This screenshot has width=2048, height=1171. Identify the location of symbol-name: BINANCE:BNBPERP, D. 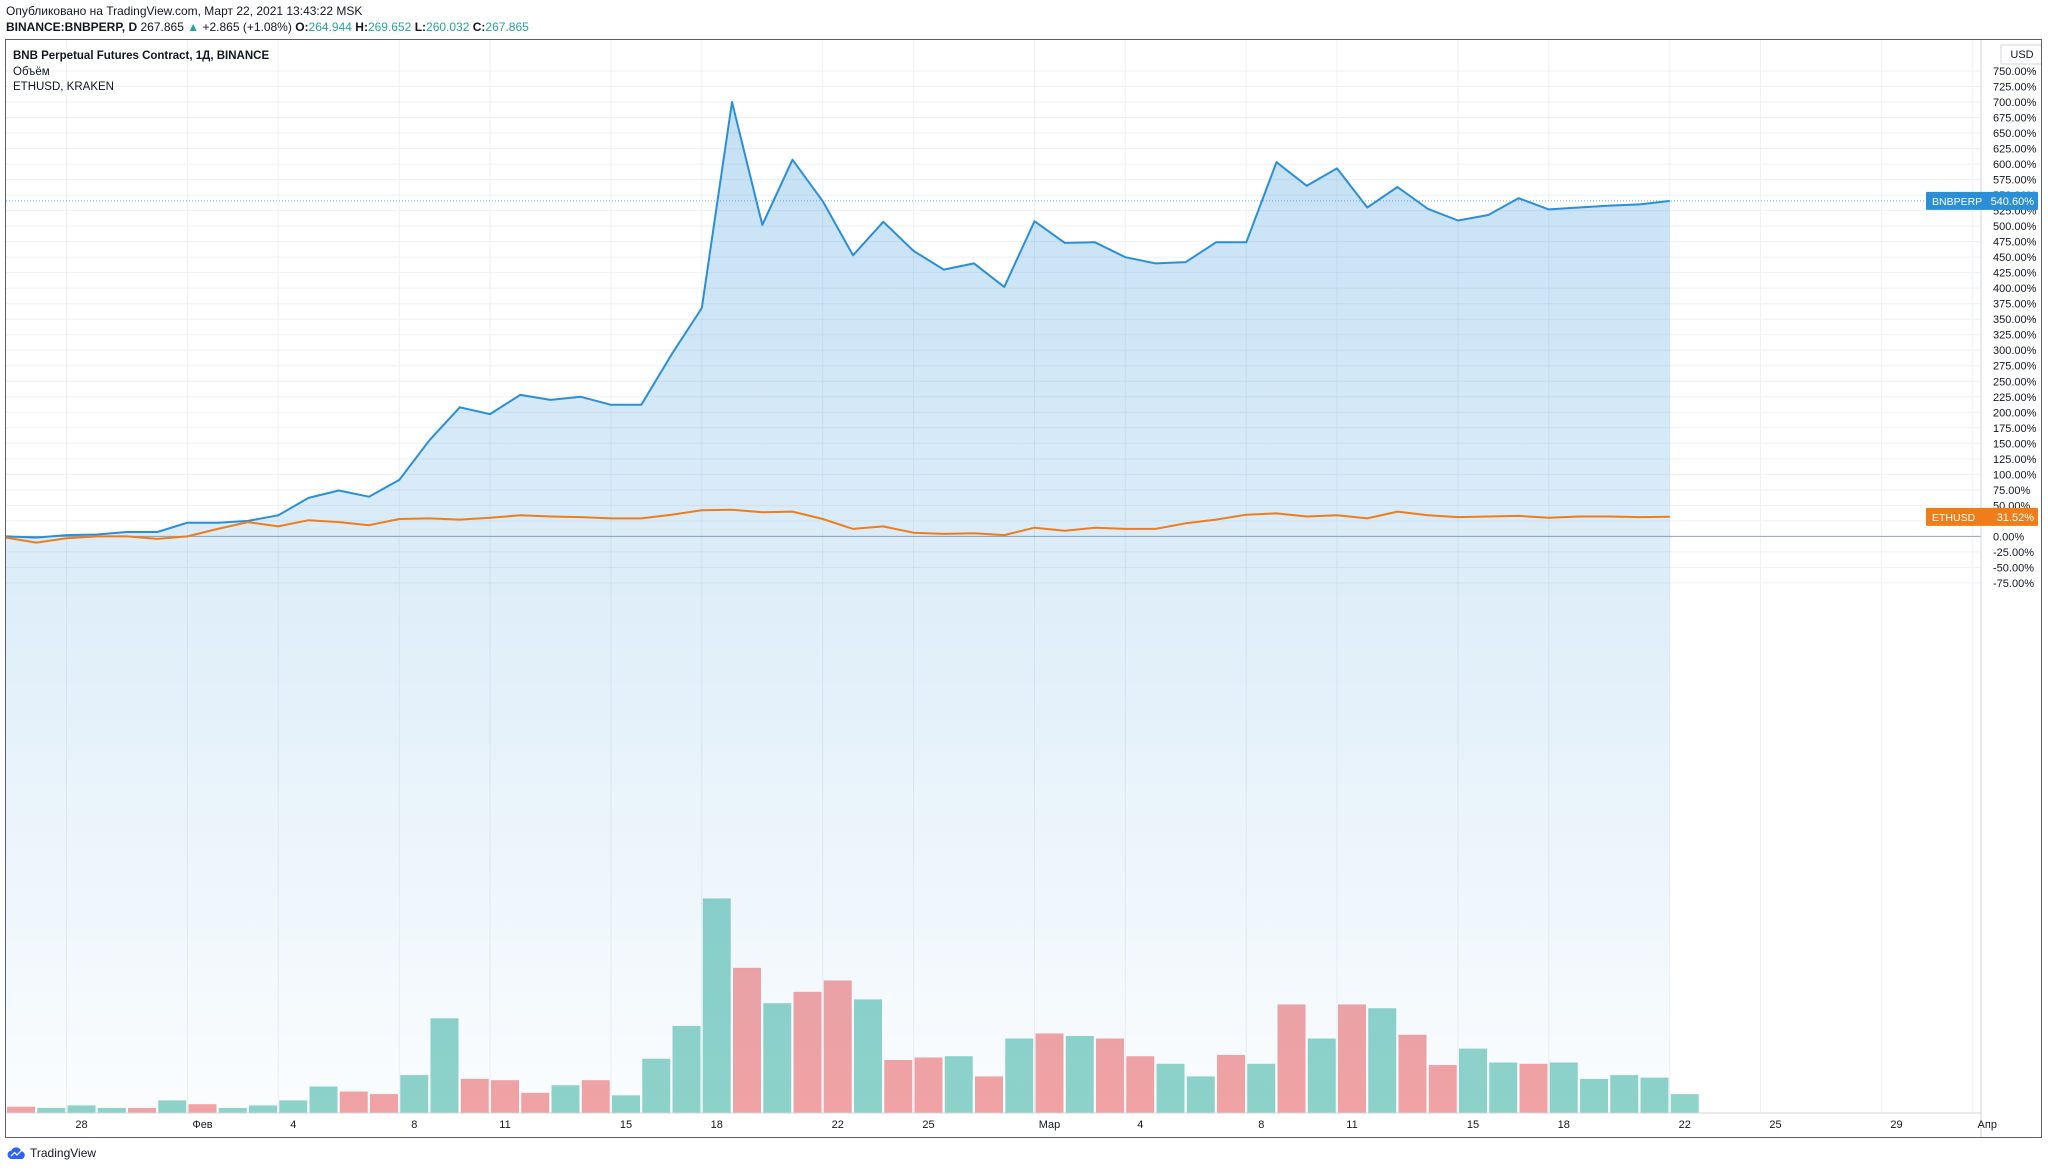
(72, 27).